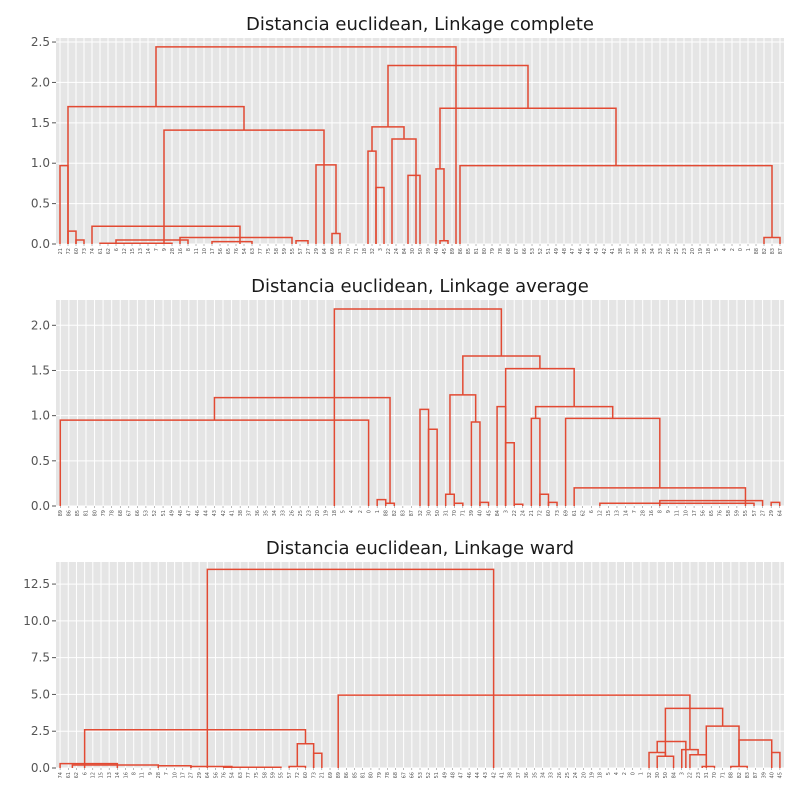 Image resolution: width=800 pixels, height=800 pixels. Describe the element at coordinates (469, 251) in the screenshot. I see `leaf-label: 85` at that location.